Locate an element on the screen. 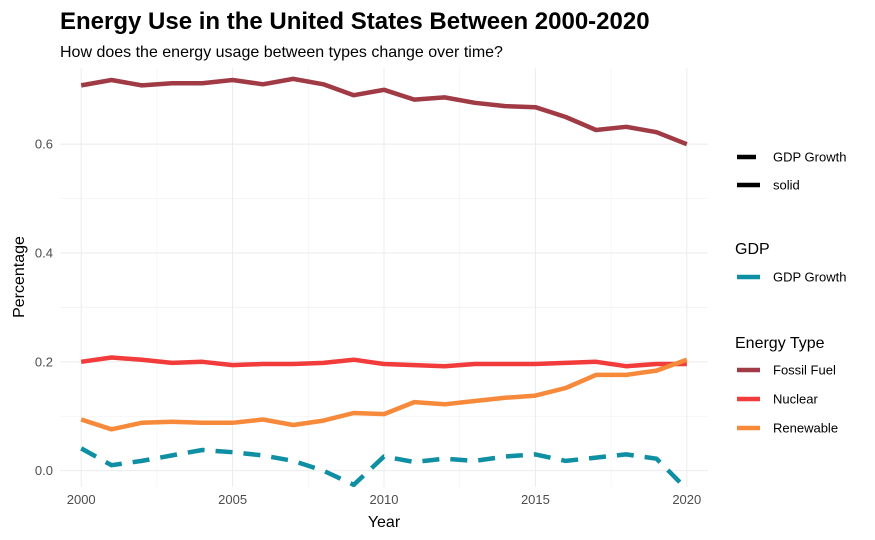  legend-label: Renewable is located at coordinates (805, 428).